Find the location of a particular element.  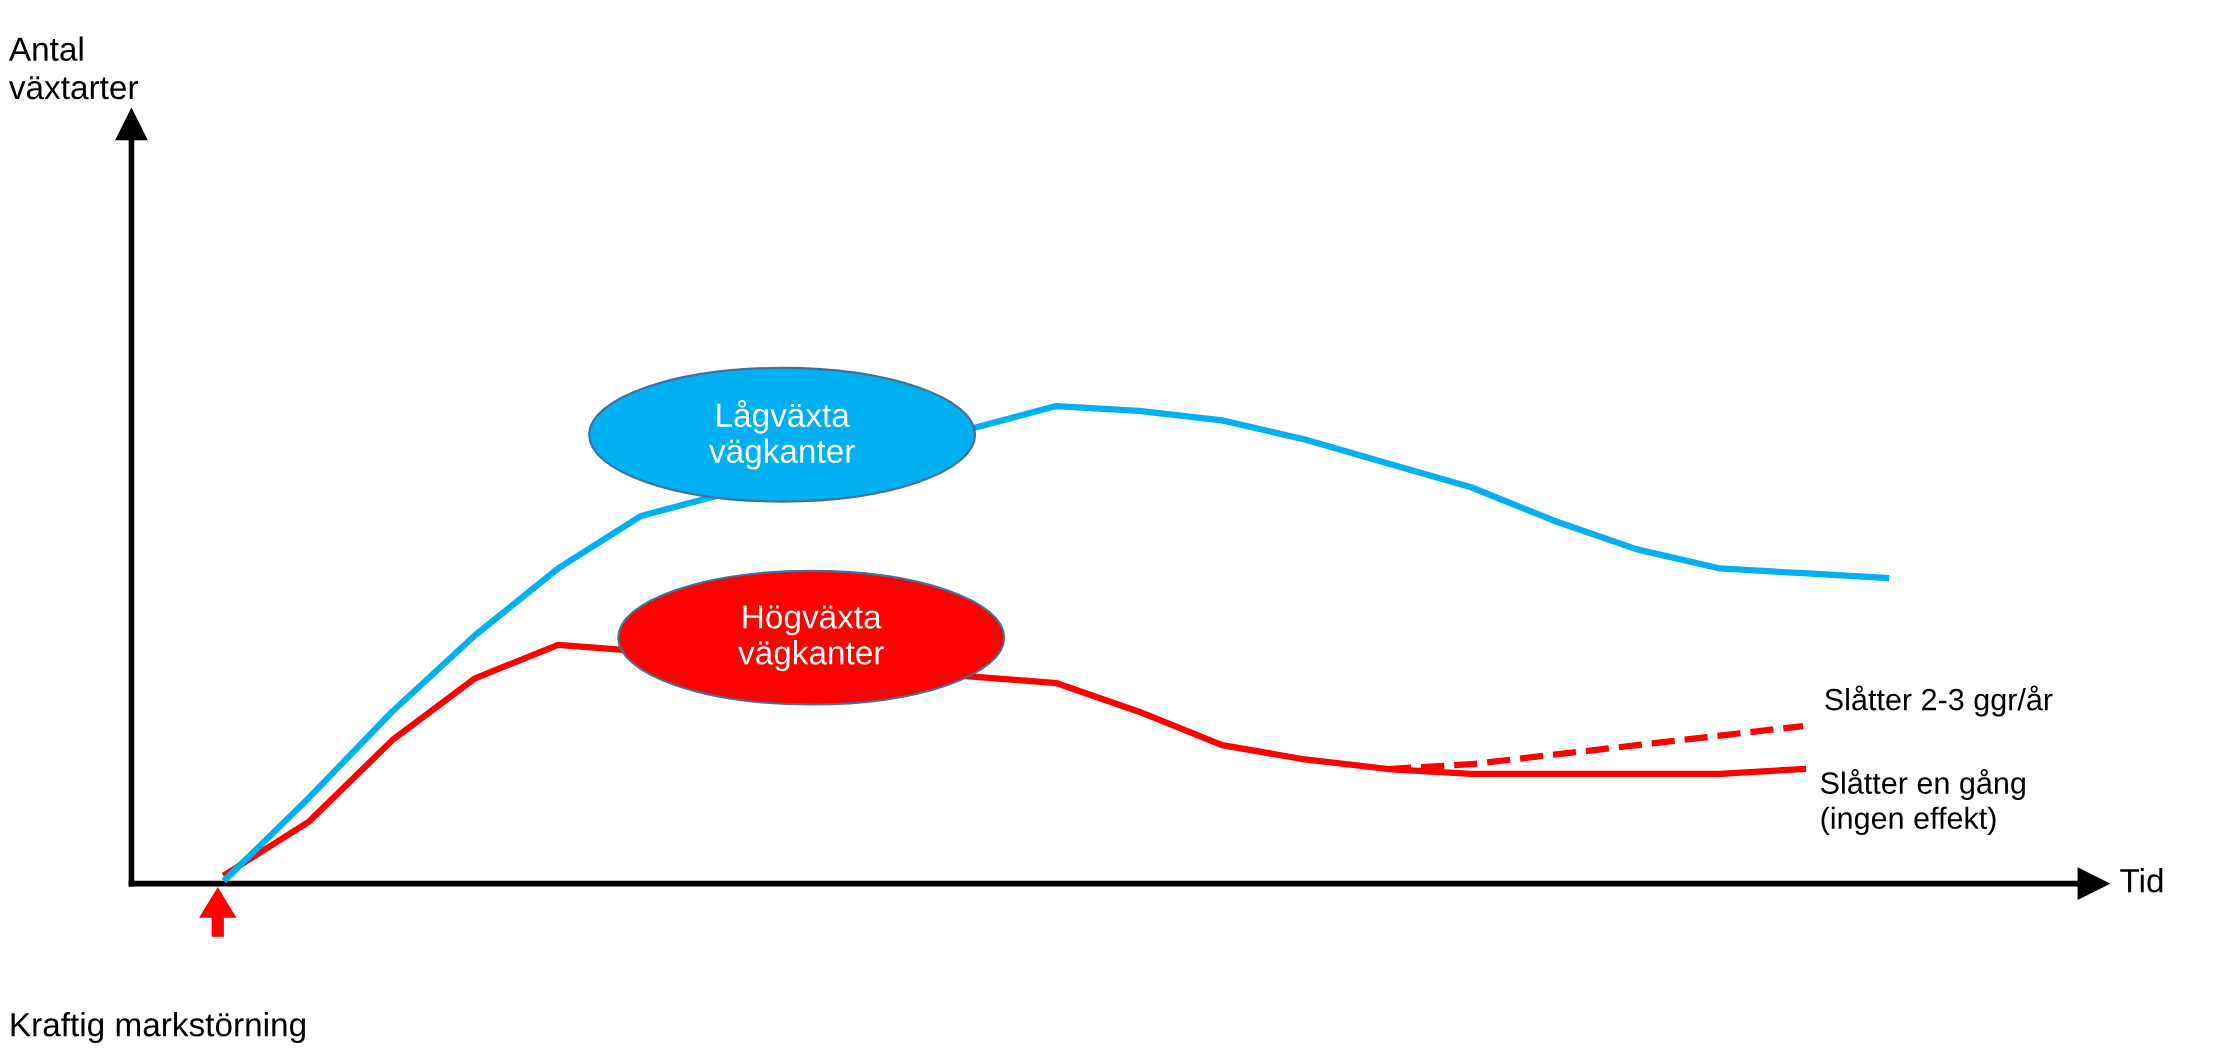

text: Kraftig markstörning is located at coordinates (158, 1028).